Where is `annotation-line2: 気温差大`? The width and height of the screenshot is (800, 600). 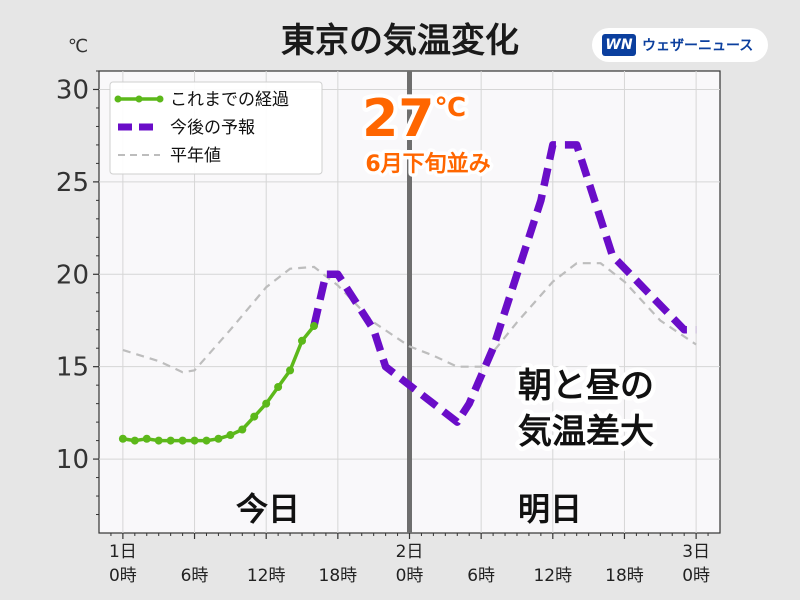 annotation-line2: 気温差大 is located at coordinates (586, 432).